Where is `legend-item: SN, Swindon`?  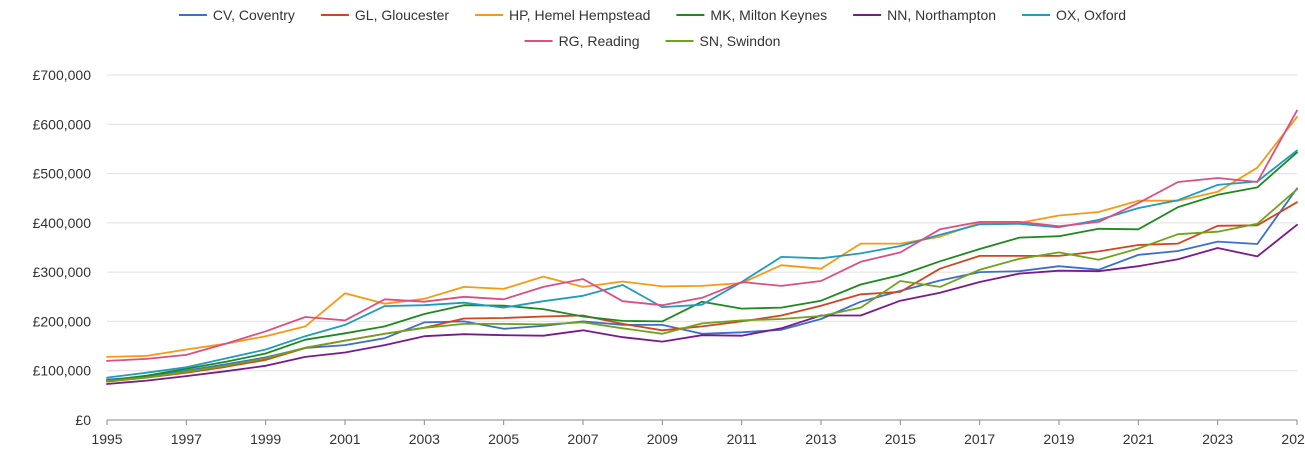
legend-item: SN, Swindon is located at coordinates (723, 41).